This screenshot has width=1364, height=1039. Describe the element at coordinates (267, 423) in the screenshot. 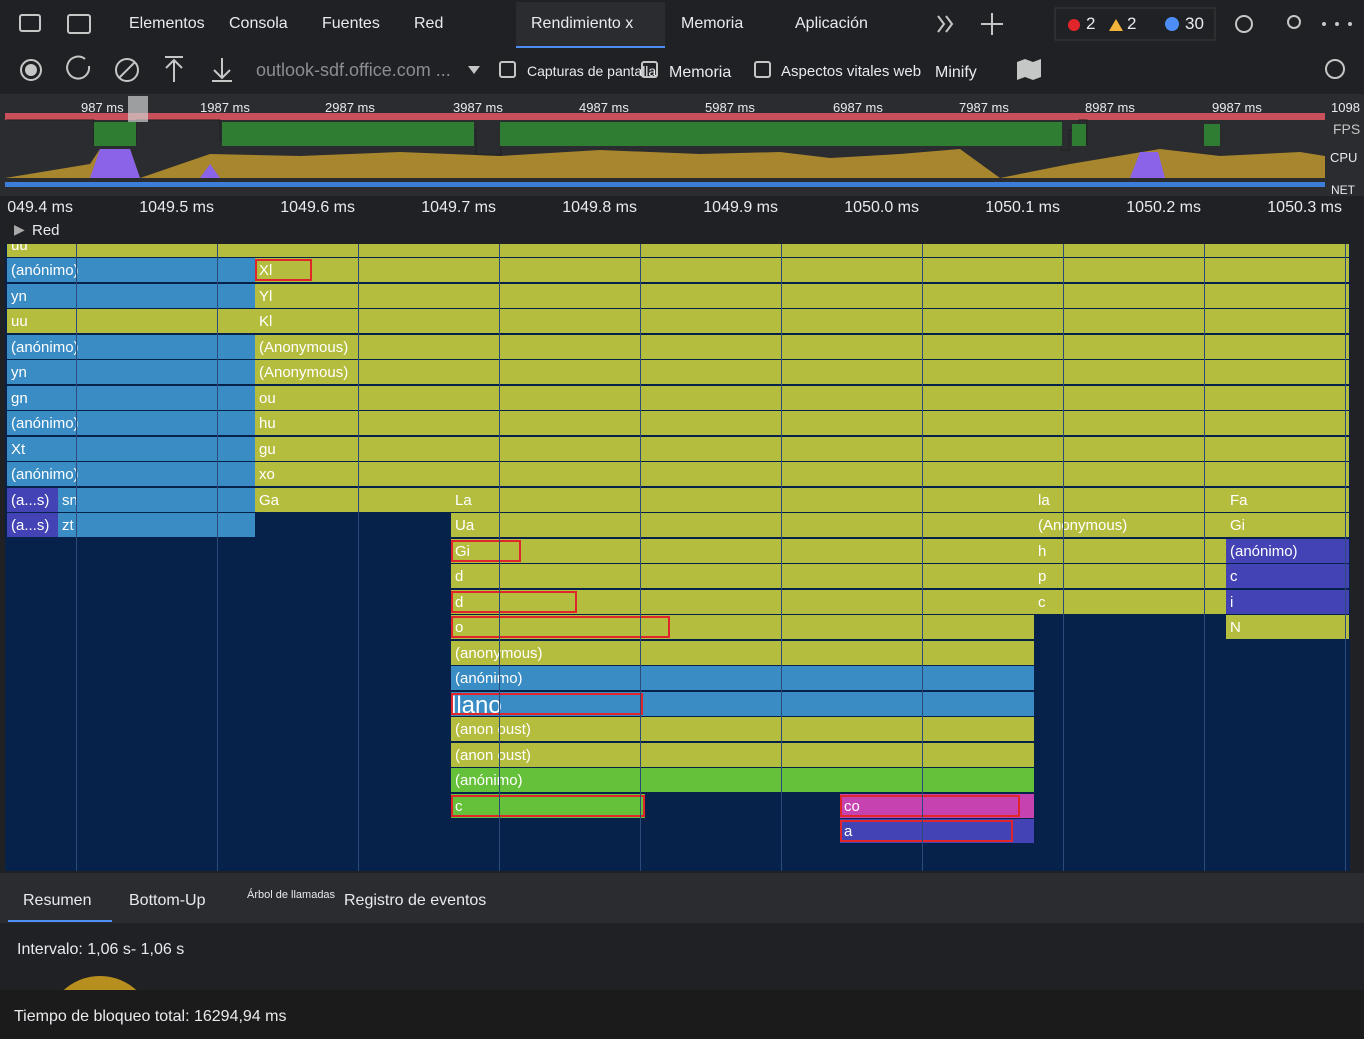

I see `flame-label: hu` at that location.